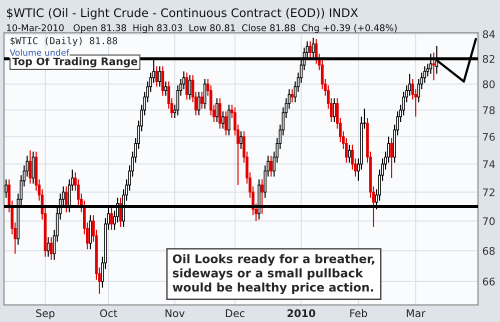 The height and width of the screenshot is (322, 500). What do you see at coordinates (273, 274) in the screenshot?
I see `annotation: Oil Looks ready for a breather, sideways or a small pullback would be healthy price action.` at bounding box center [273, 274].